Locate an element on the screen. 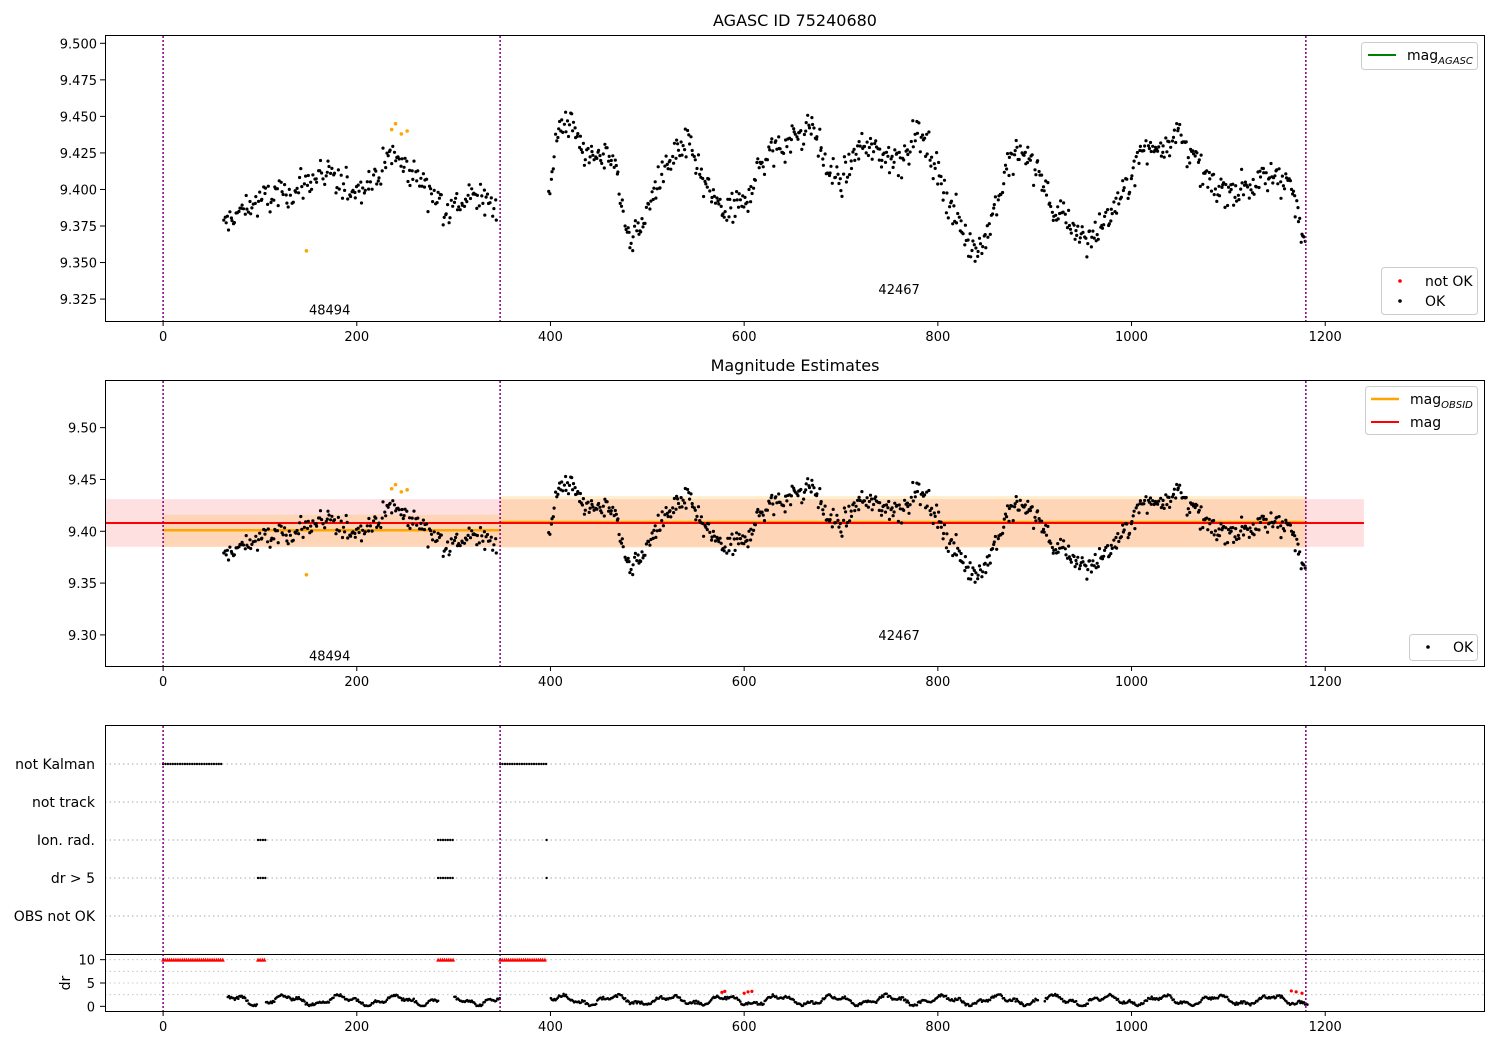  x-tick-label: 400 is located at coordinates (550, 1027).